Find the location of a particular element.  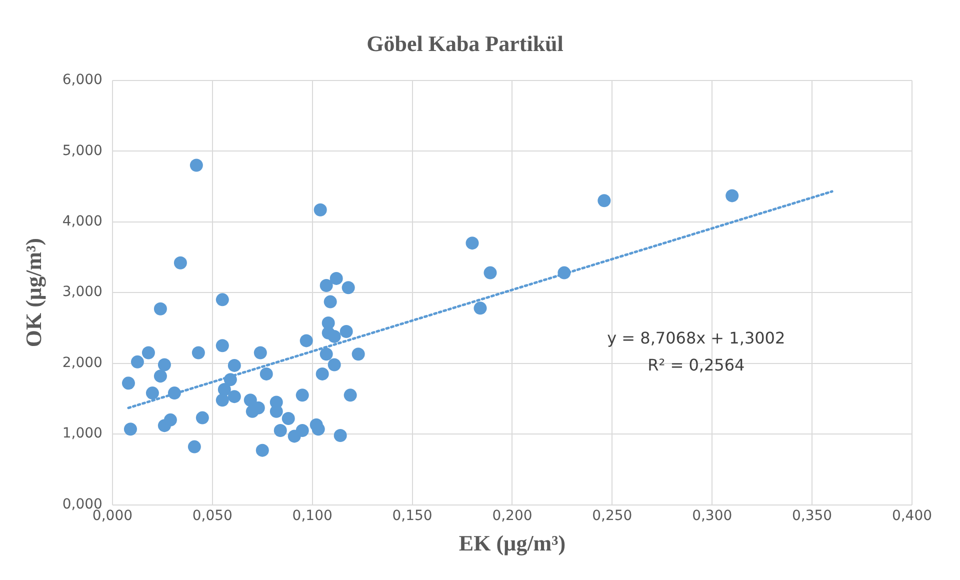

annotation: y = 8,7068x + 1,3002 is located at coordinates (696, 338).